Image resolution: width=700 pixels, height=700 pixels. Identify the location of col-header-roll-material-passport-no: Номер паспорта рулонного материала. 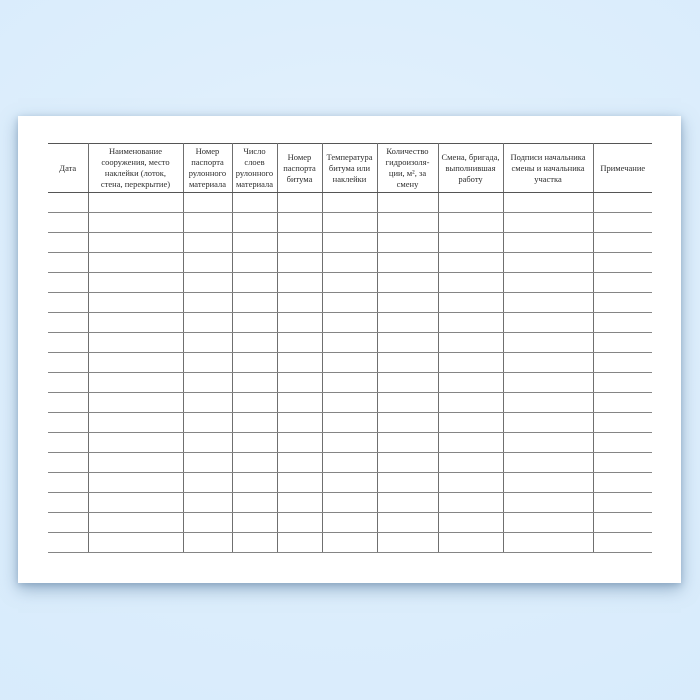
(207, 168).